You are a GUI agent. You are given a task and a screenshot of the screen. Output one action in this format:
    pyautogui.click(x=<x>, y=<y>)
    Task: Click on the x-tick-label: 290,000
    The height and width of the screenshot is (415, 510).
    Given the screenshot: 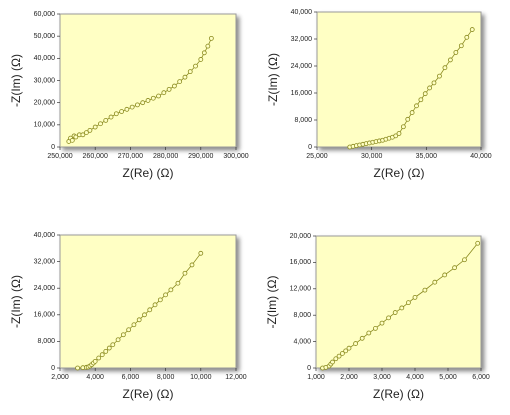 What is the action you would take?
    pyautogui.click(x=200, y=156)
    